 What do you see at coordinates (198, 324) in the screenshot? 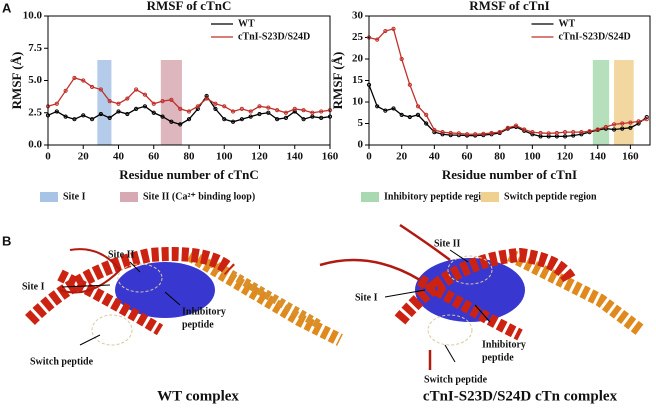
I see `annotation: peptide` at bounding box center [198, 324].